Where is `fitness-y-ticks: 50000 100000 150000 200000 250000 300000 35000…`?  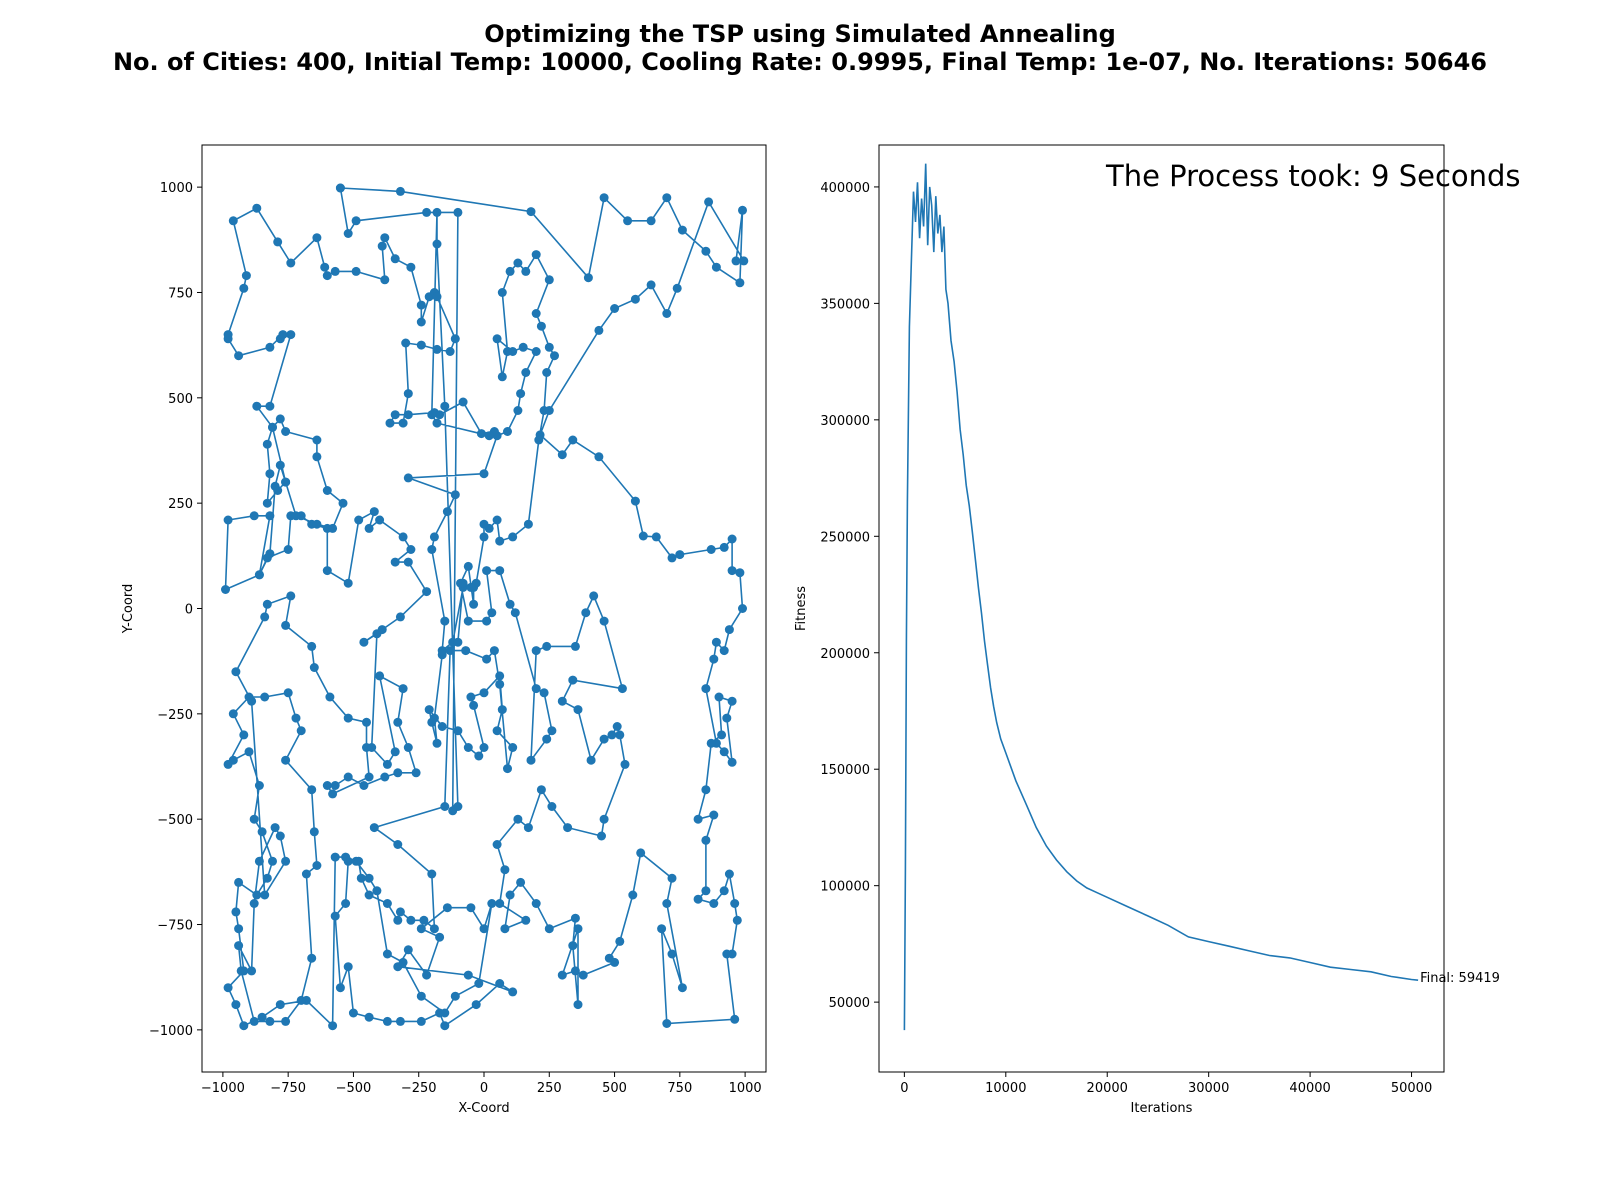
fitness-y-ticks: 50000 100000 150000 200000 250000 300000 35000… is located at coordinates (849, 596).